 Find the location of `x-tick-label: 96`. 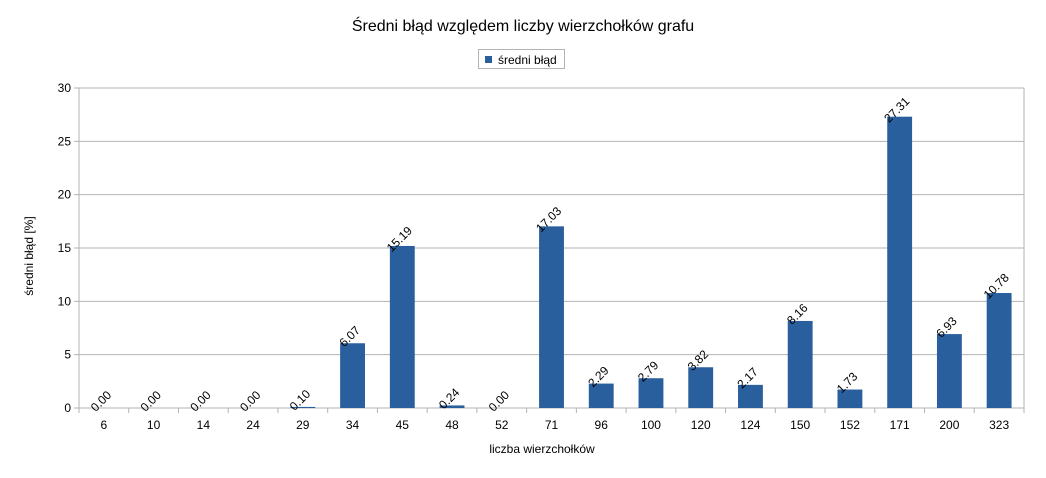

x-tick-label: 96 is located at coordinates (602, 425).